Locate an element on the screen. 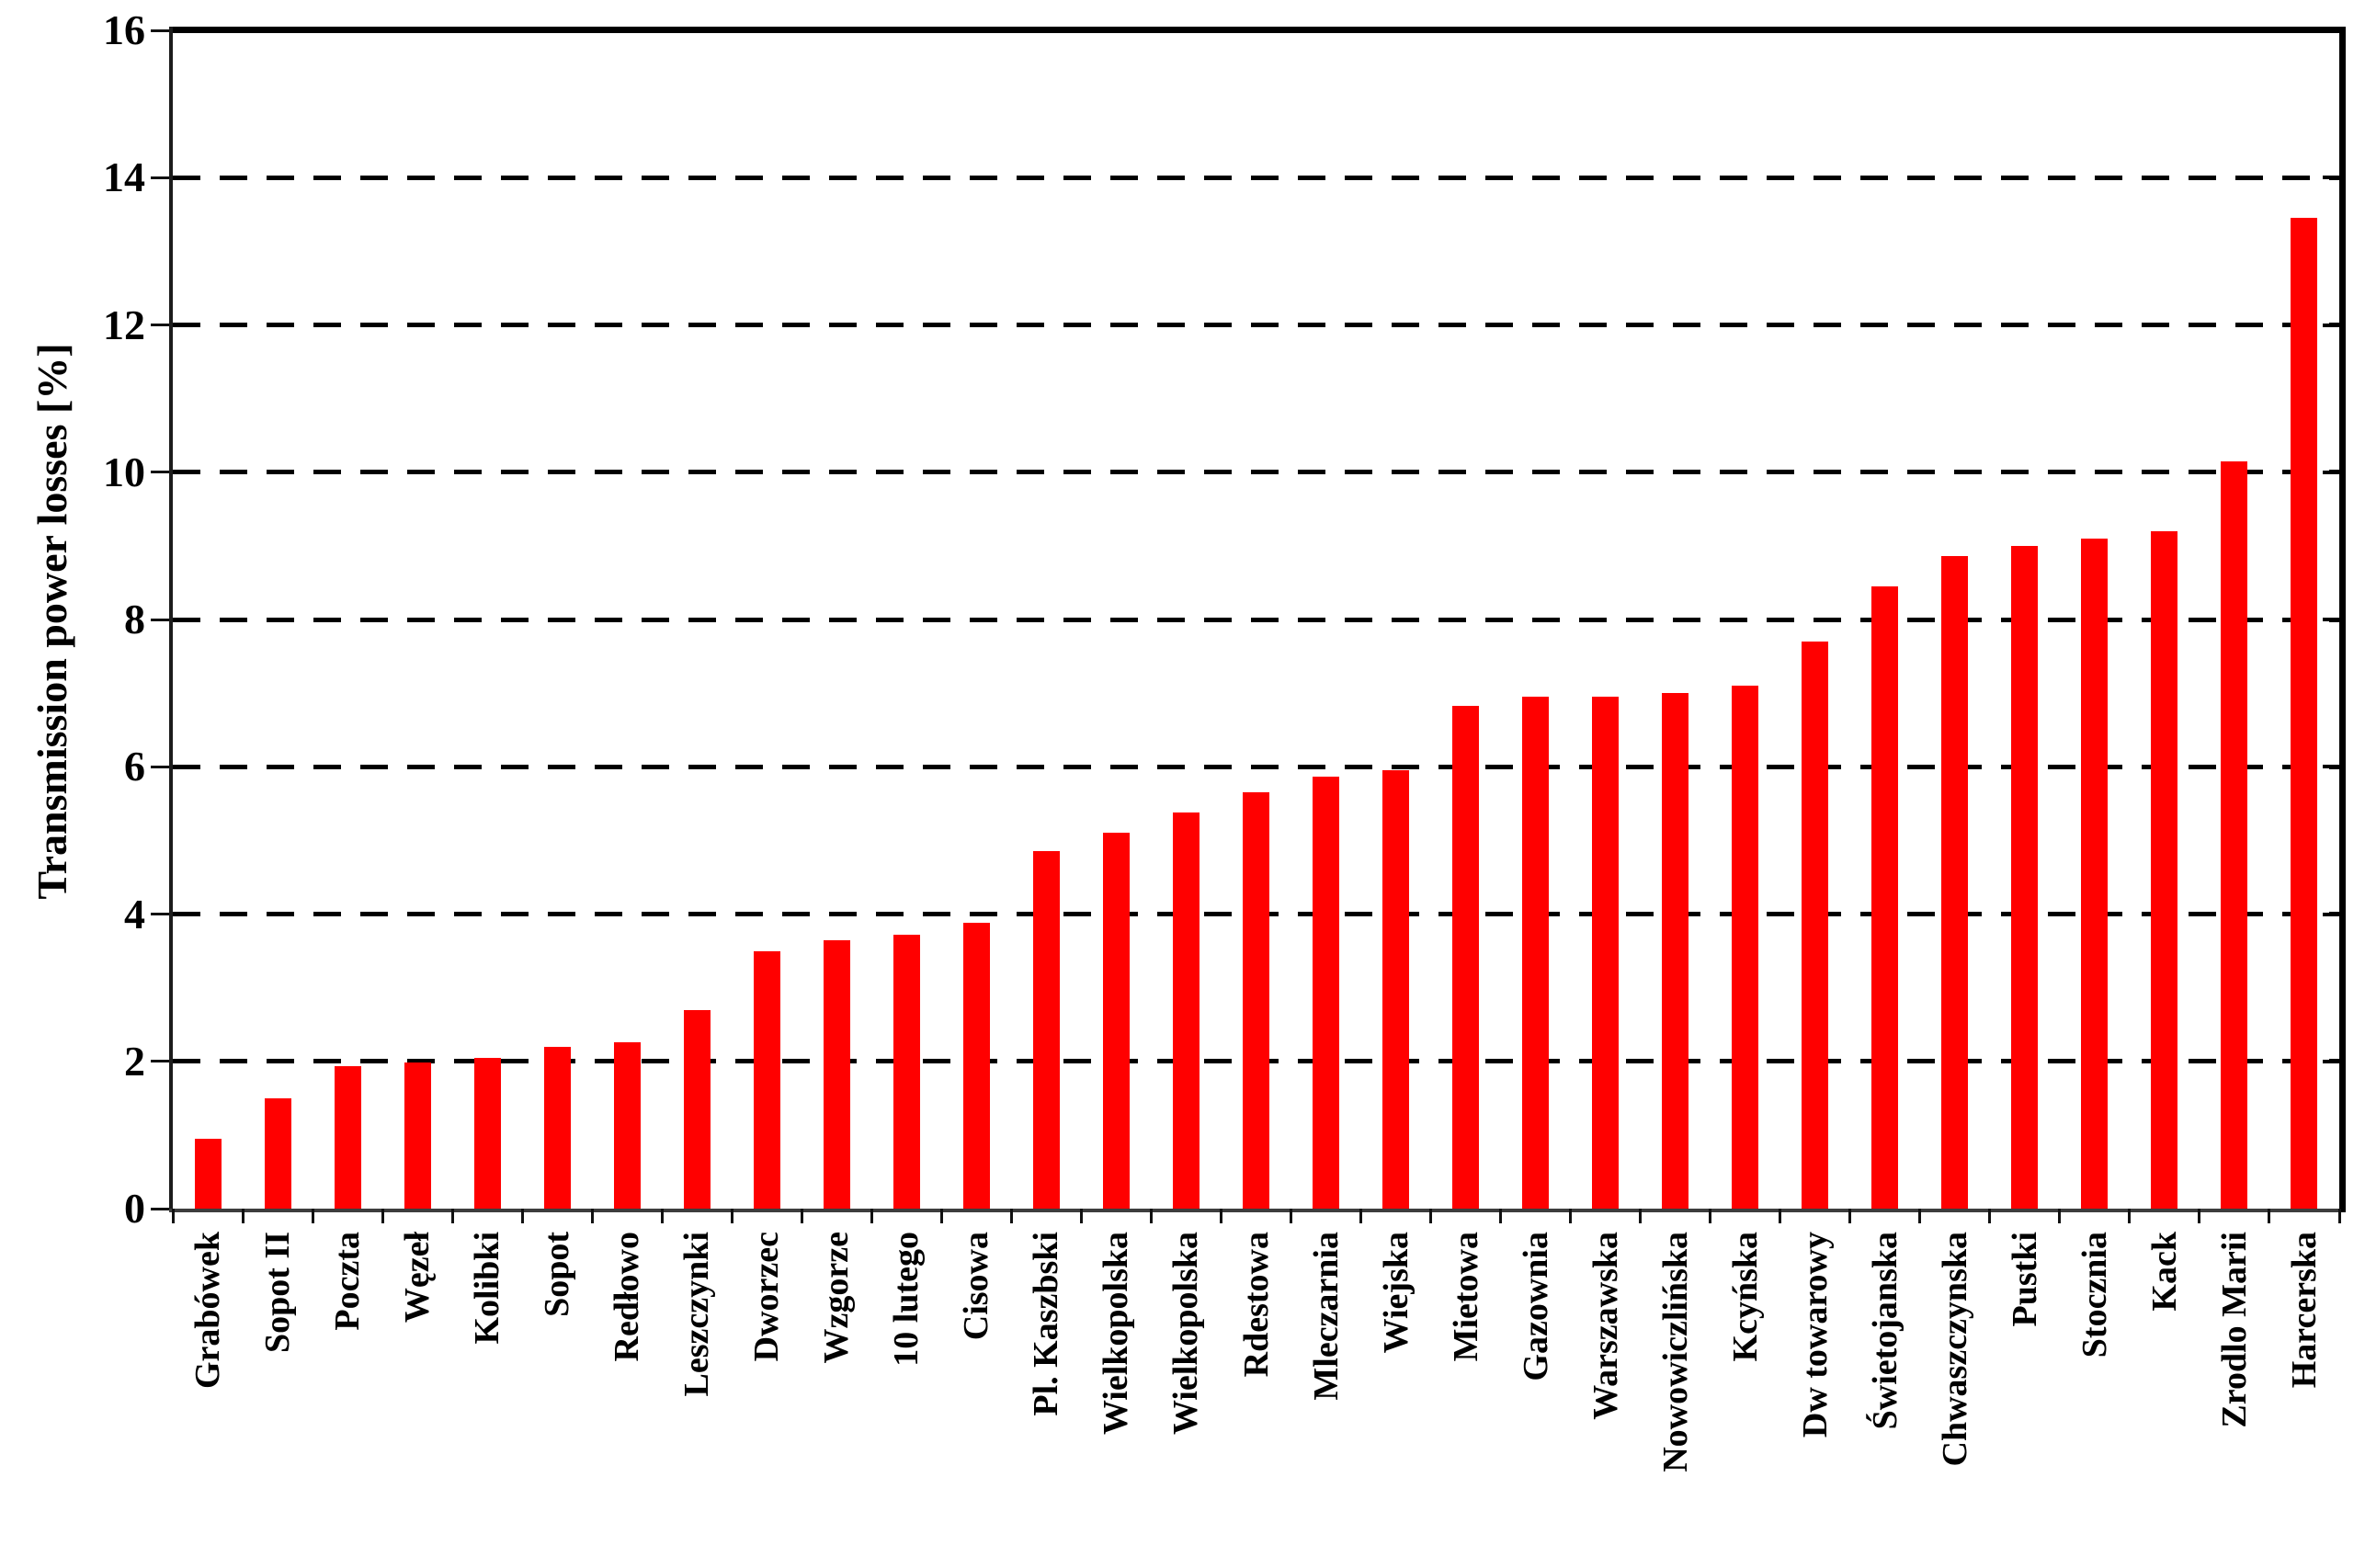 The height and width of the screenshot is (1568, 2365). plot-right-border is located at coordinates (2343, 619).